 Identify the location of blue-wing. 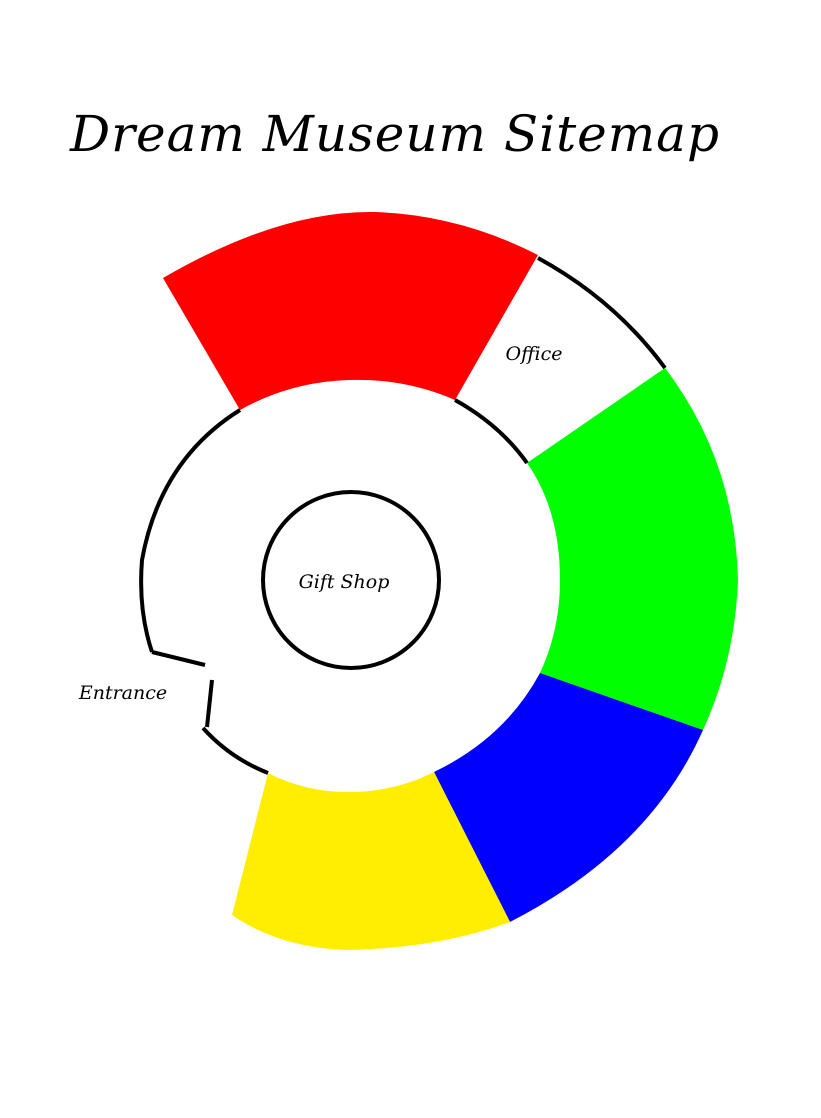
(568, 797).